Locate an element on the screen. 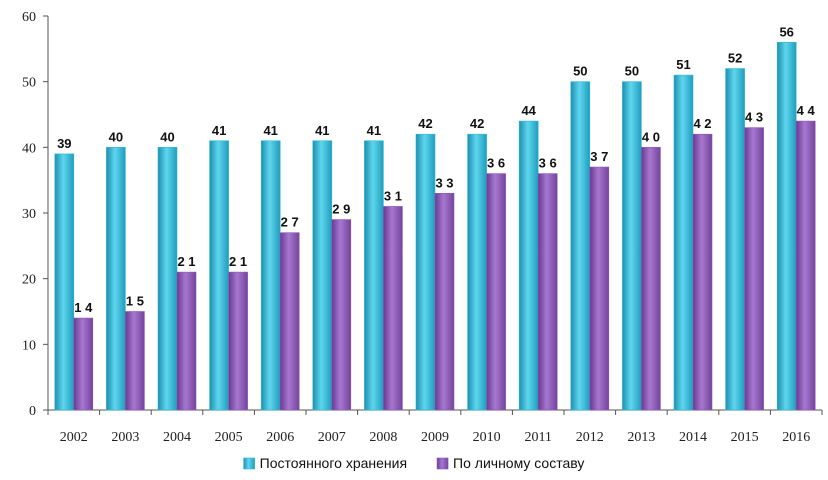 This screenshot has width=828, height=480. bar-series-1-2004 is located at coordinates (167, 279).